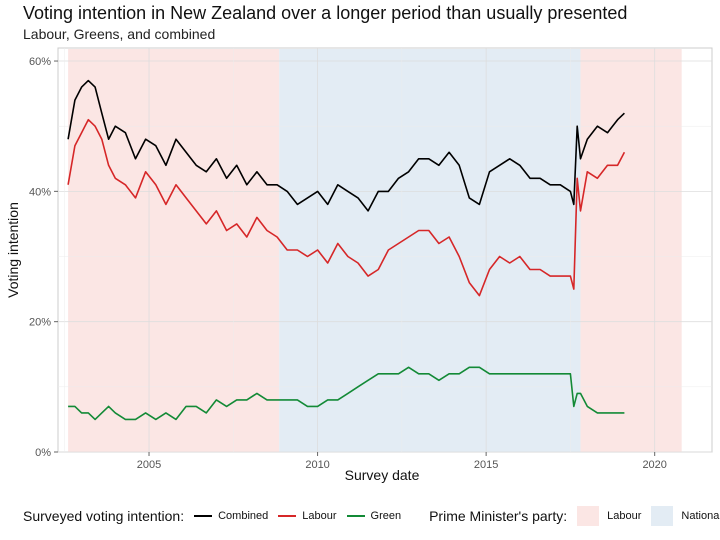 The height and width of the screenshot is (540, 720). I want to click on legend-key-labour, so click(287, 516).